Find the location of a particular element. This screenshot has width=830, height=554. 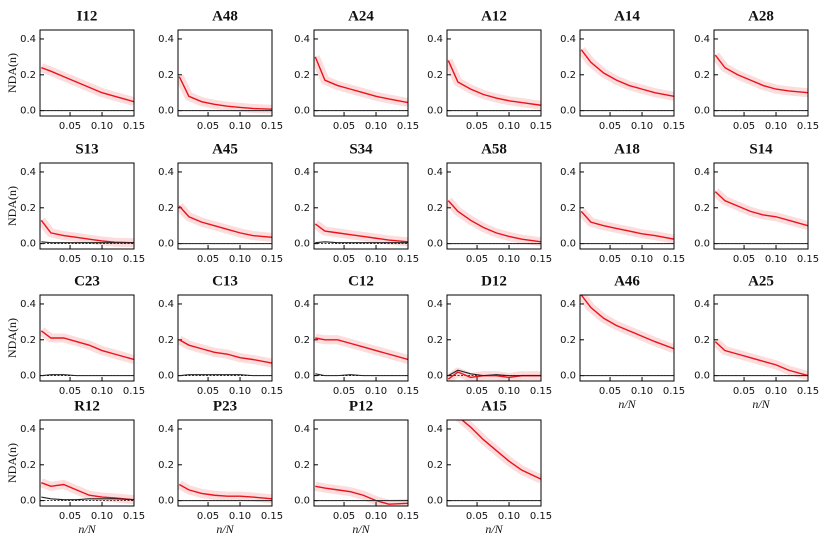

subplot-title: C12 is located at coordinates (361, 281).